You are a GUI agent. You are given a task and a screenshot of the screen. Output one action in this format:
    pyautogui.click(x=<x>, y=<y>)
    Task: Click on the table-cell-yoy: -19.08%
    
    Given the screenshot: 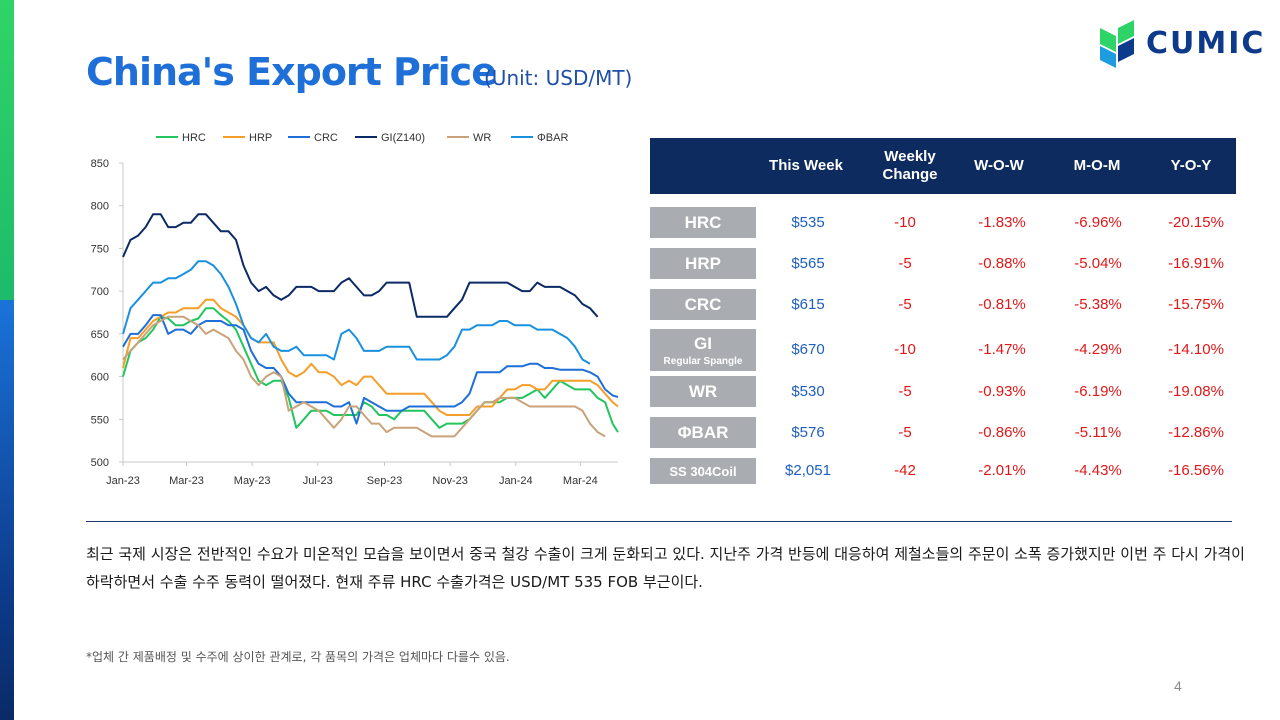 What is the action you would take?
    pyautogui.click(x=1196, y=391)
    